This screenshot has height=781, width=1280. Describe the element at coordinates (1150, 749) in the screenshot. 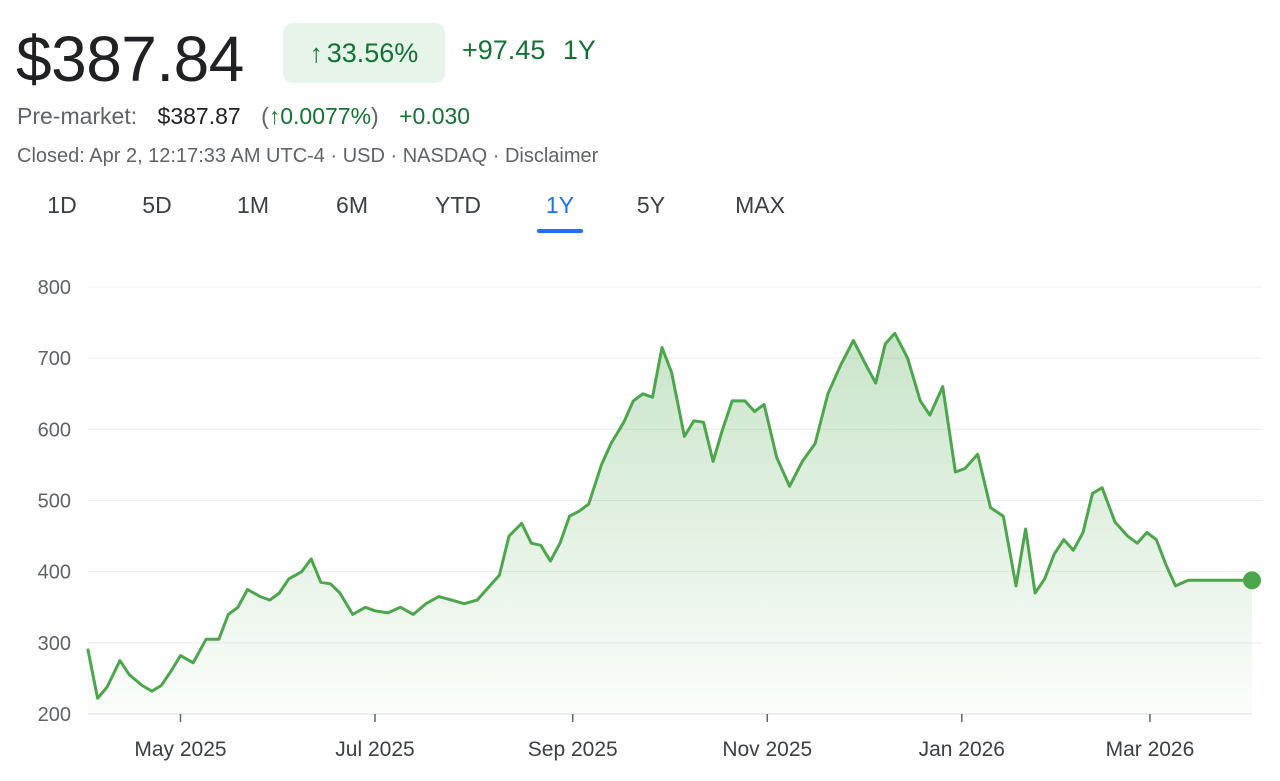

I see `x-tick-label: Mar 2026` at that location.